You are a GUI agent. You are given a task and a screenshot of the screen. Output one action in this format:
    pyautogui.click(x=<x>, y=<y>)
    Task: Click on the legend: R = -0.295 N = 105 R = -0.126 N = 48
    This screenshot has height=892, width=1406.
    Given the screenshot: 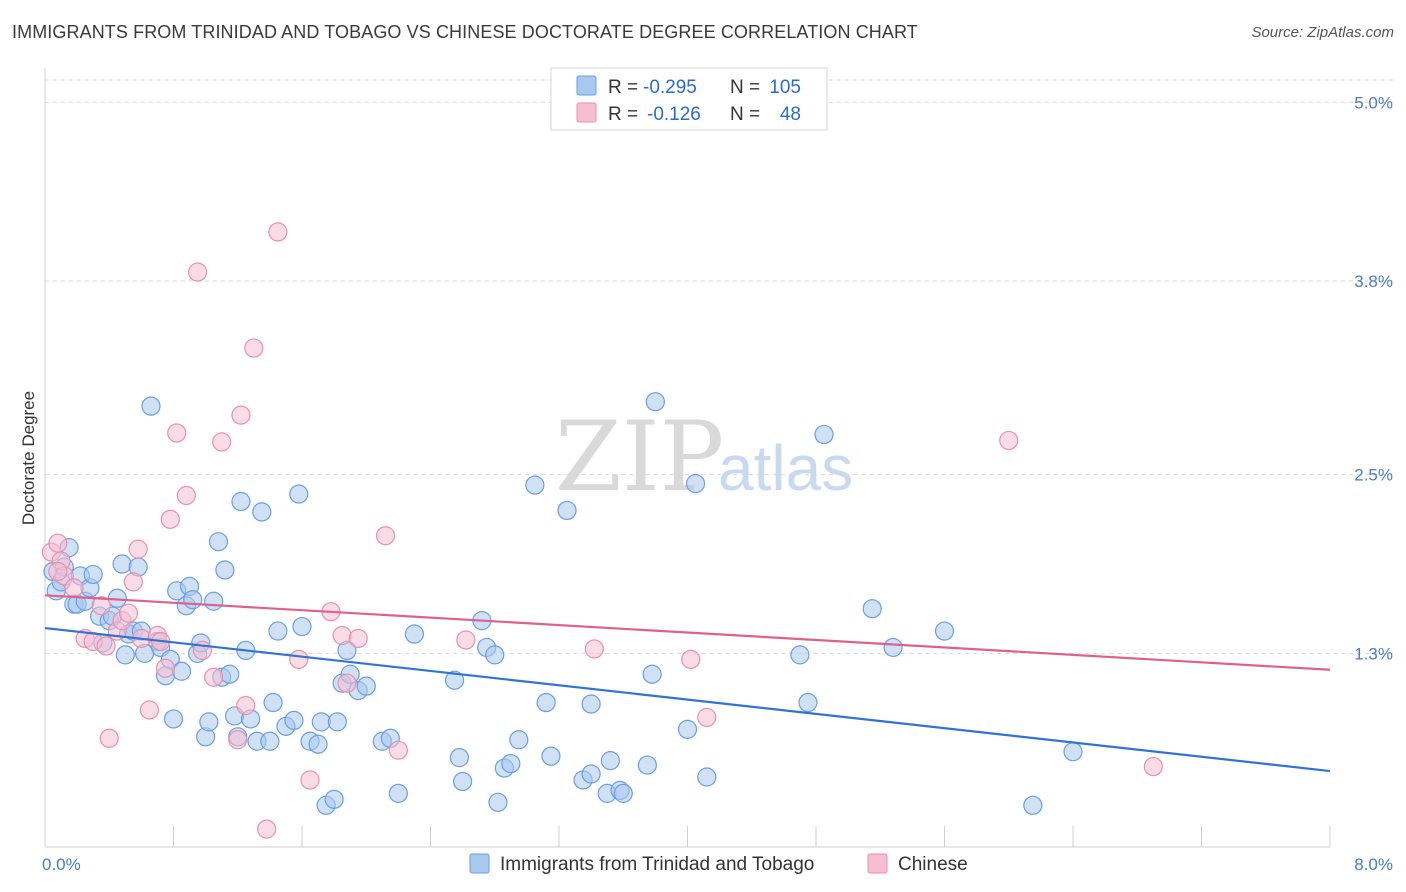 What is the action you would take?
    pyautogui.click(x=689, y=99)
    